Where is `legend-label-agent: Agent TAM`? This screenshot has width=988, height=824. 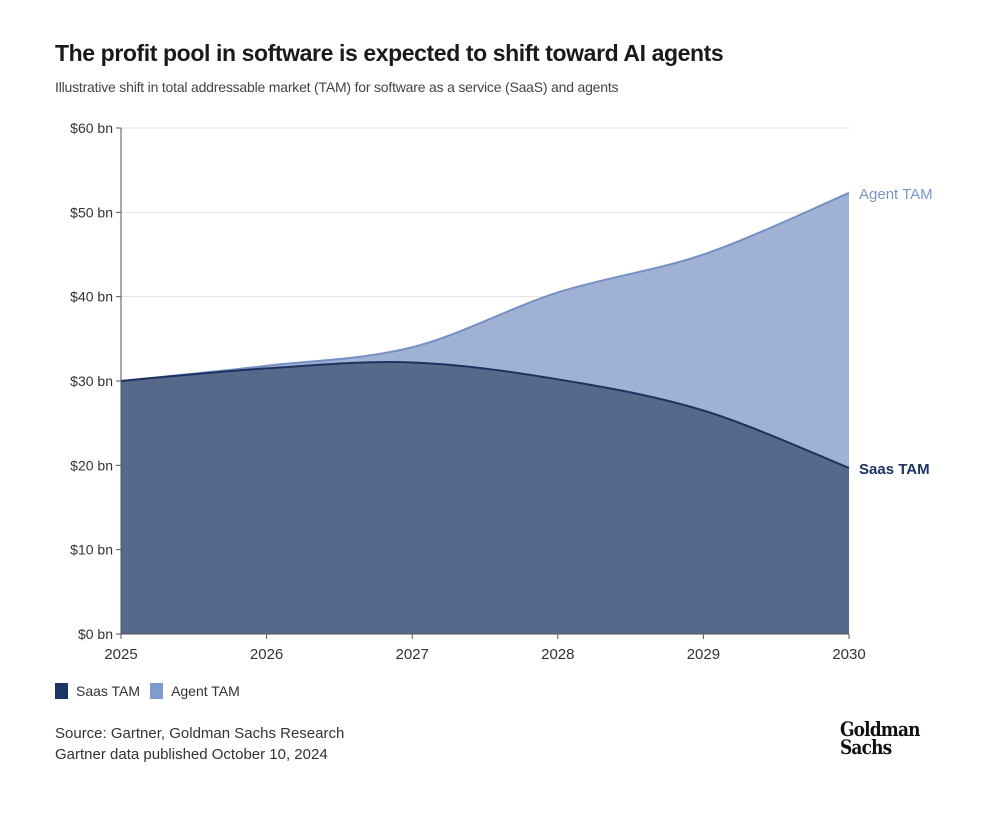 legend-label-agent: Agent TAM is located at coordinates (205, 691).